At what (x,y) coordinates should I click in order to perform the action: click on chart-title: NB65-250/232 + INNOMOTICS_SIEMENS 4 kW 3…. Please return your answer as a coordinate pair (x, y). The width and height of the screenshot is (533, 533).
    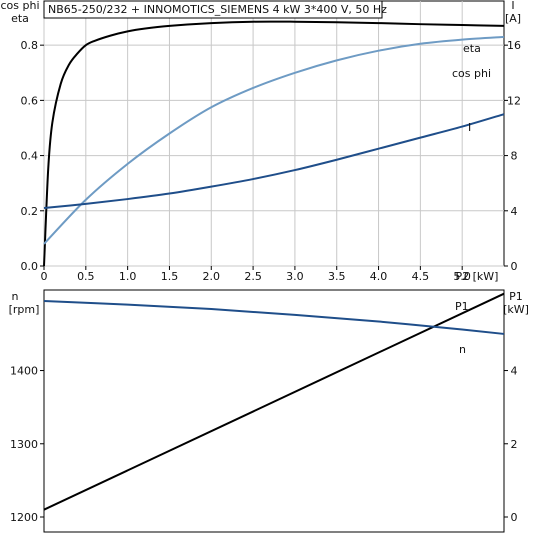
    Looking at the image, I should click on (217, 9).